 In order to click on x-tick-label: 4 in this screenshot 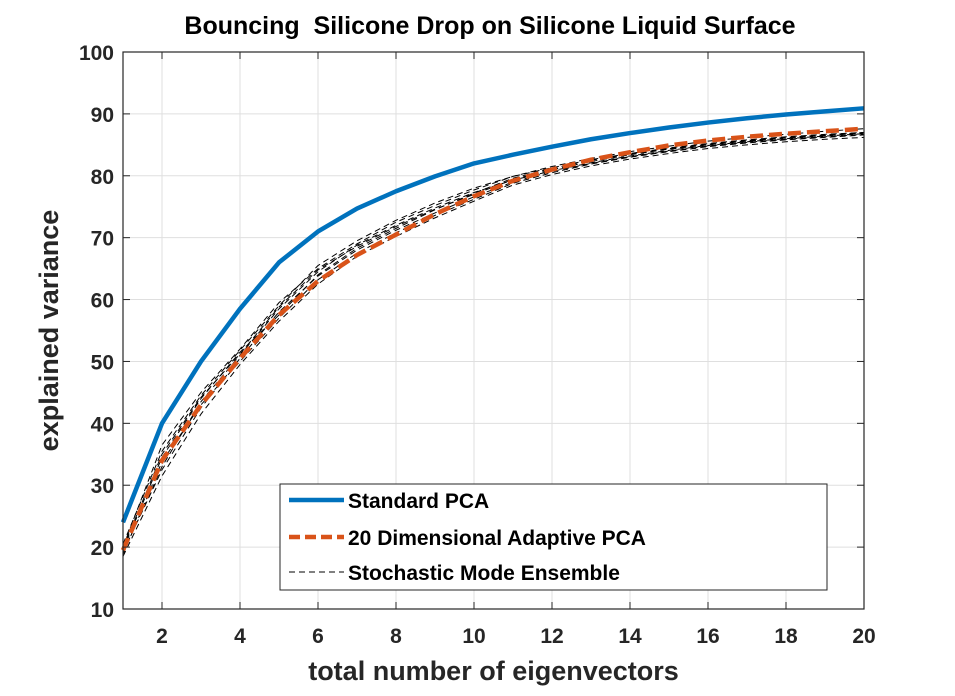, I will do `click(240, 636)`.